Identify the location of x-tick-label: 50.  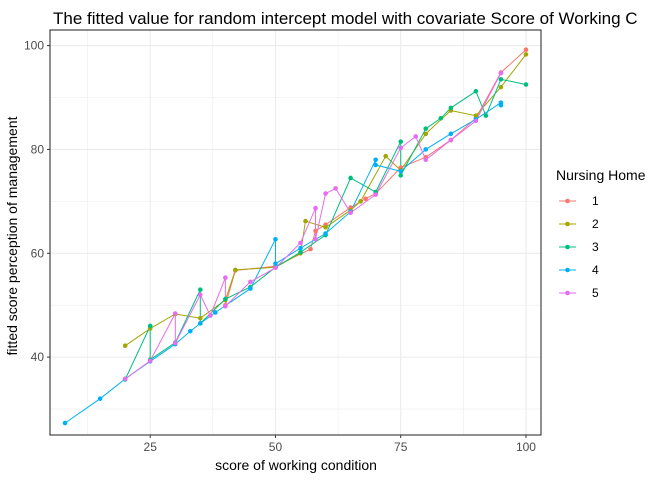
(276, 447).